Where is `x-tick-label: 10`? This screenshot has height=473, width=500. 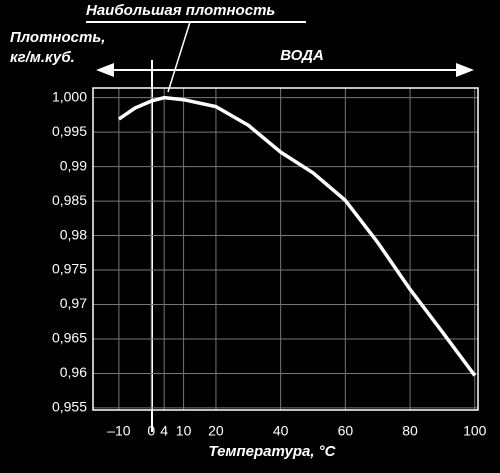
x-tick-label: 10 is located at coordinates (184, 431).